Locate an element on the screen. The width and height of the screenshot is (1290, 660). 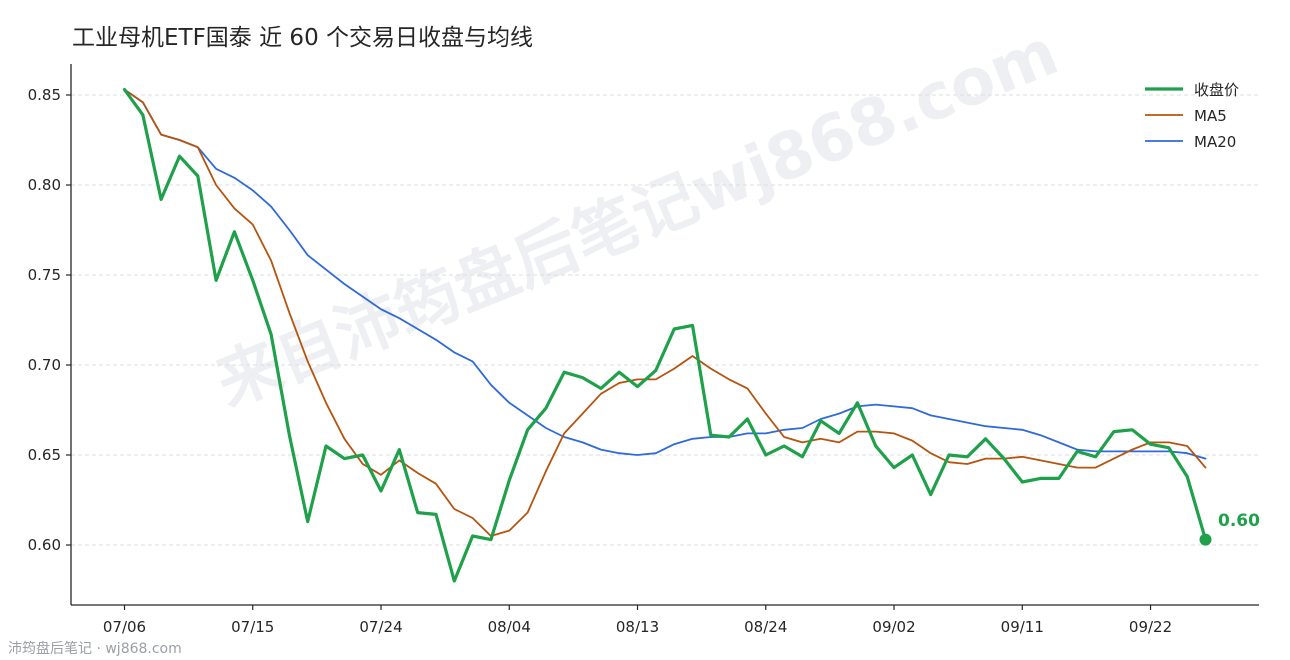
x-tick-label: 09/11 is located at coordinates (1022, 627).